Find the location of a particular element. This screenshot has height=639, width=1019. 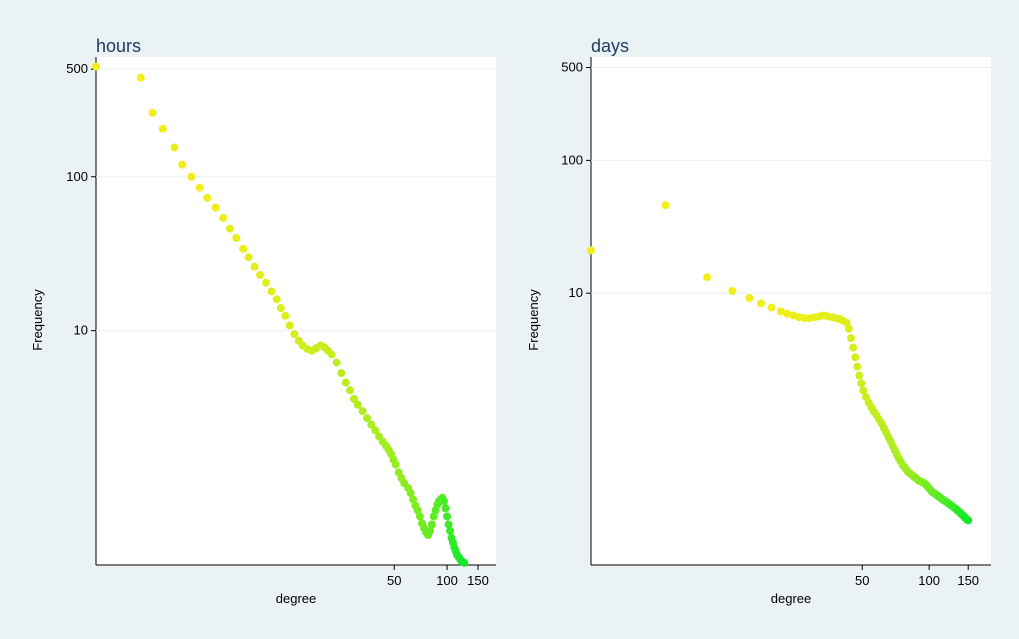

y-axis-label-days: Frequency is located at coordinates (533, 320).